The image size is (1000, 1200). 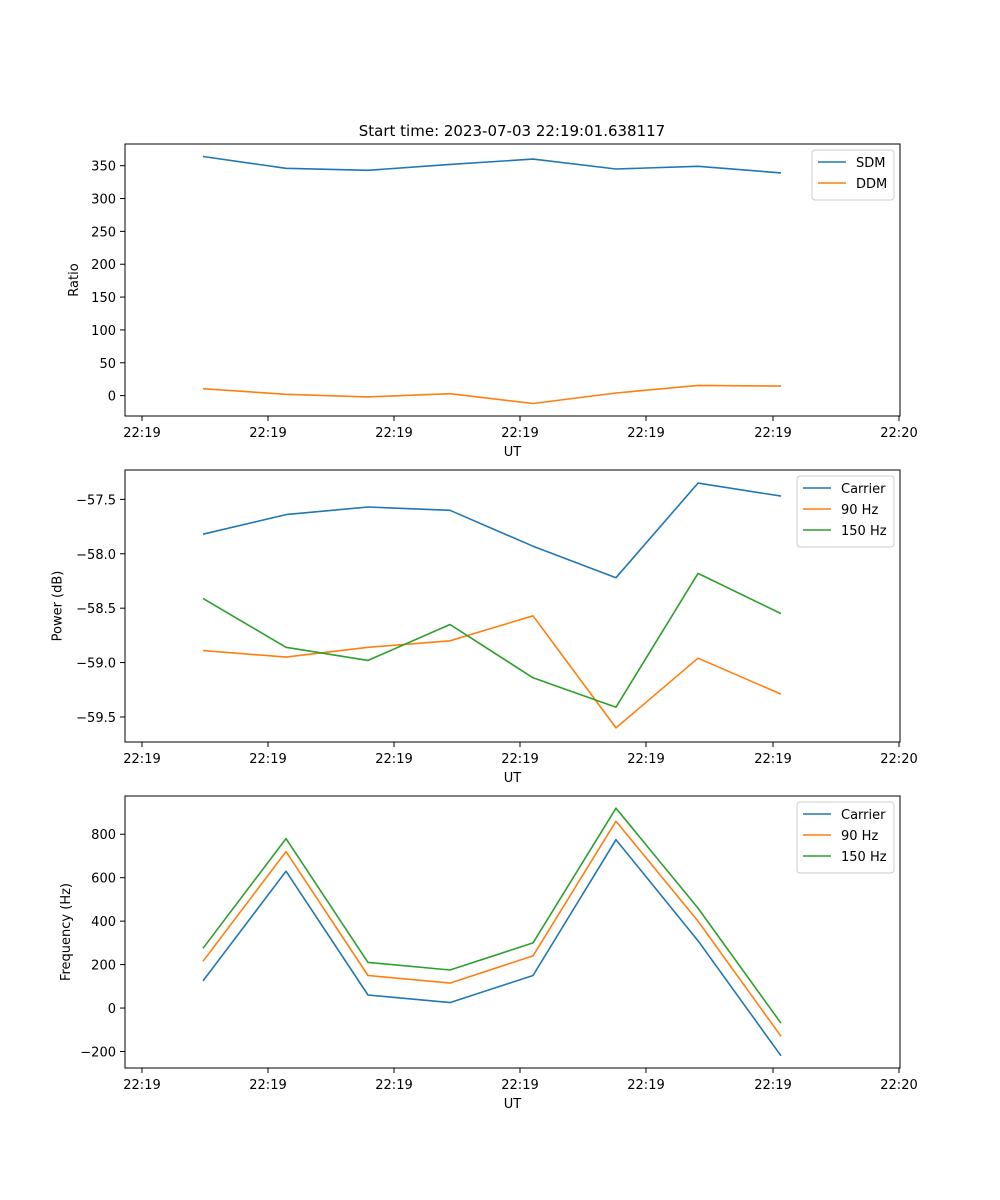 I want to click on y-tick-label: 50, so click(x=107, y=364).